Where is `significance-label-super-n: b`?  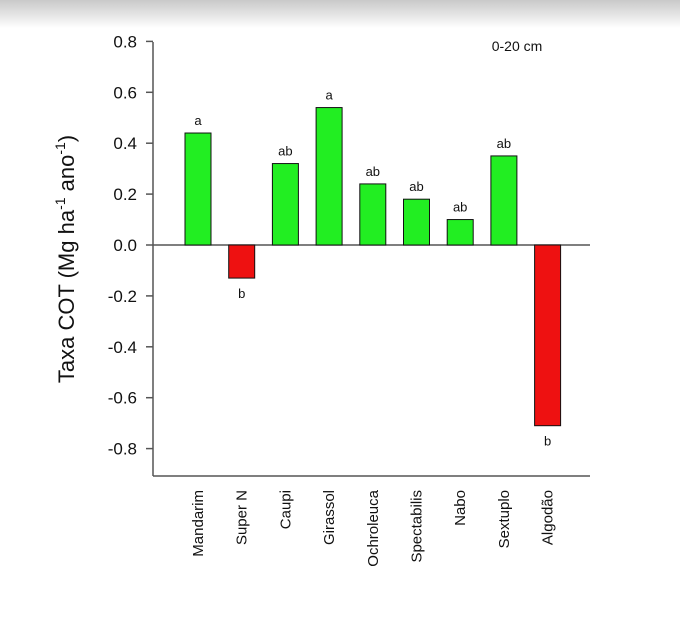 significance-label-super-n: b is located at coordinates (241, 293).